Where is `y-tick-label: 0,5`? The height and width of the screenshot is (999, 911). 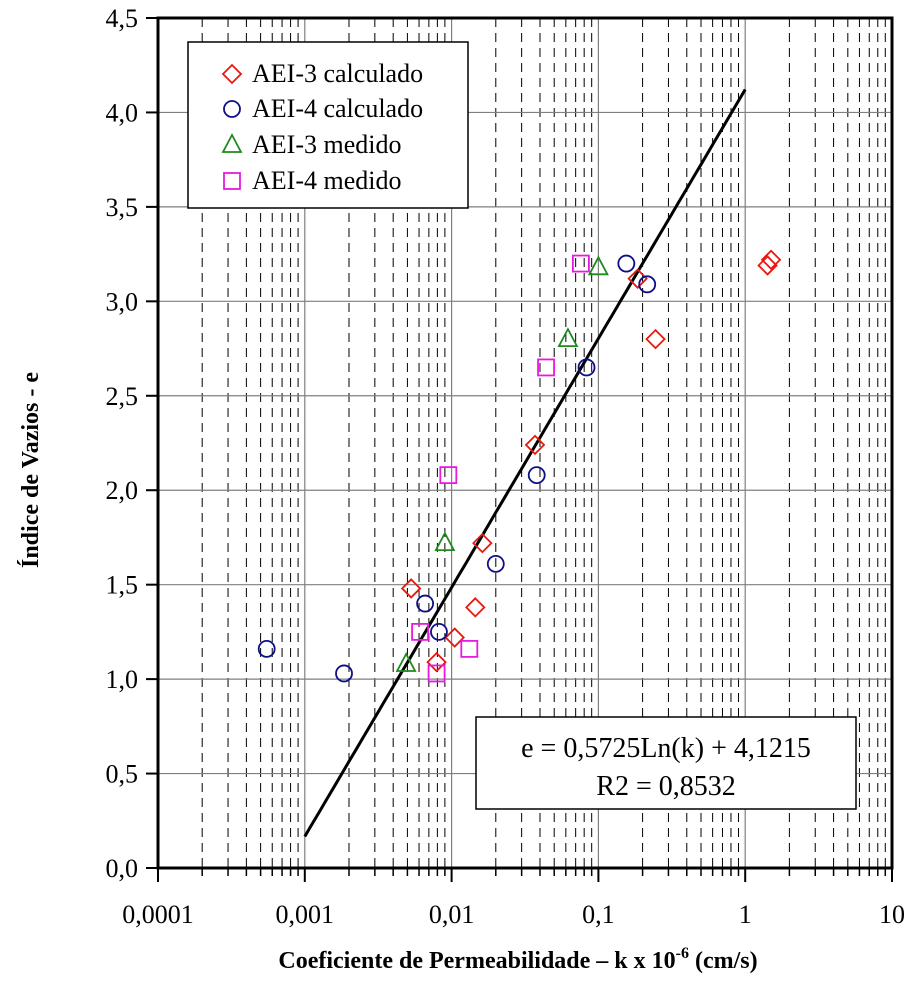 y-tick-label: 0,5 is located at coordinates (122, 774).